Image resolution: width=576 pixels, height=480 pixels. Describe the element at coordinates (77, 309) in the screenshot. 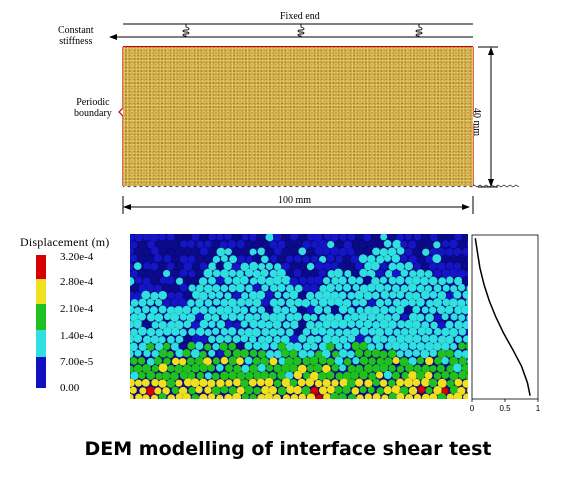

I see `legend-value-2: 2.10e-4` at that location.